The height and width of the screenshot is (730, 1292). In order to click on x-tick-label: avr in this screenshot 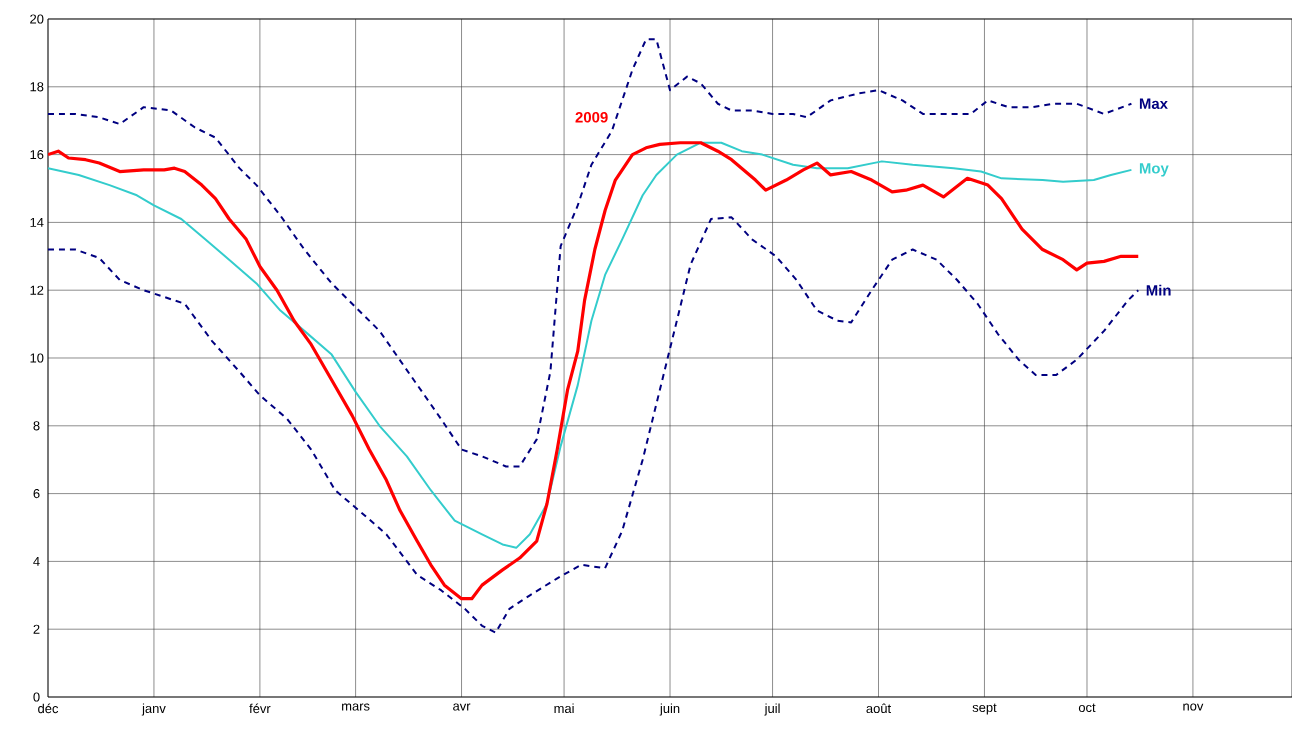, I will do `click(462, 707)`.